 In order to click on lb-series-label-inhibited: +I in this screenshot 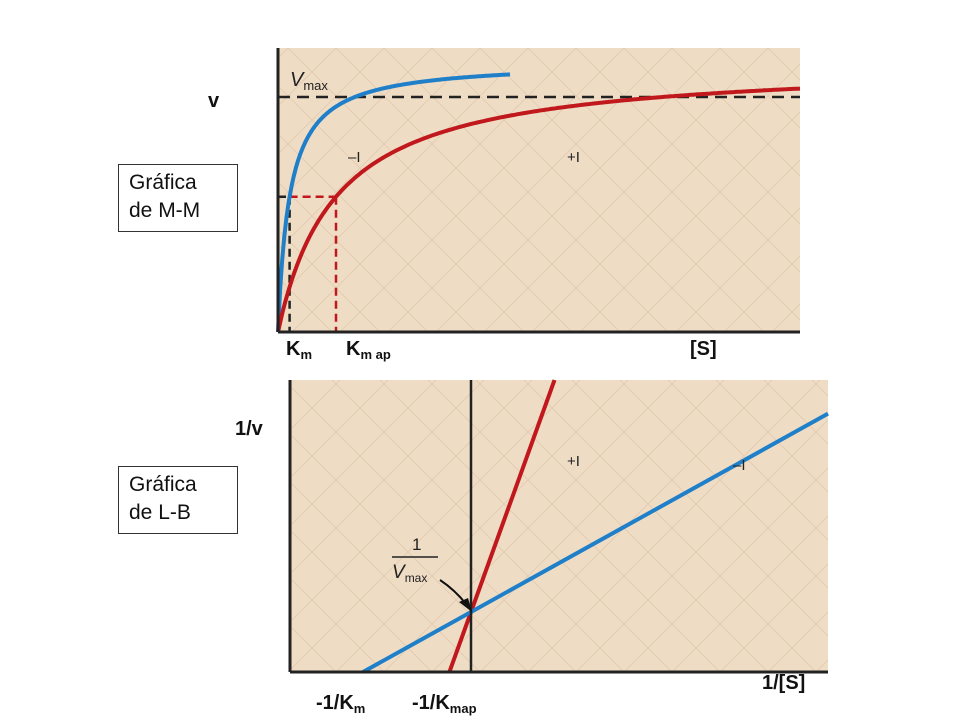, I will do `click(573, 461)`.